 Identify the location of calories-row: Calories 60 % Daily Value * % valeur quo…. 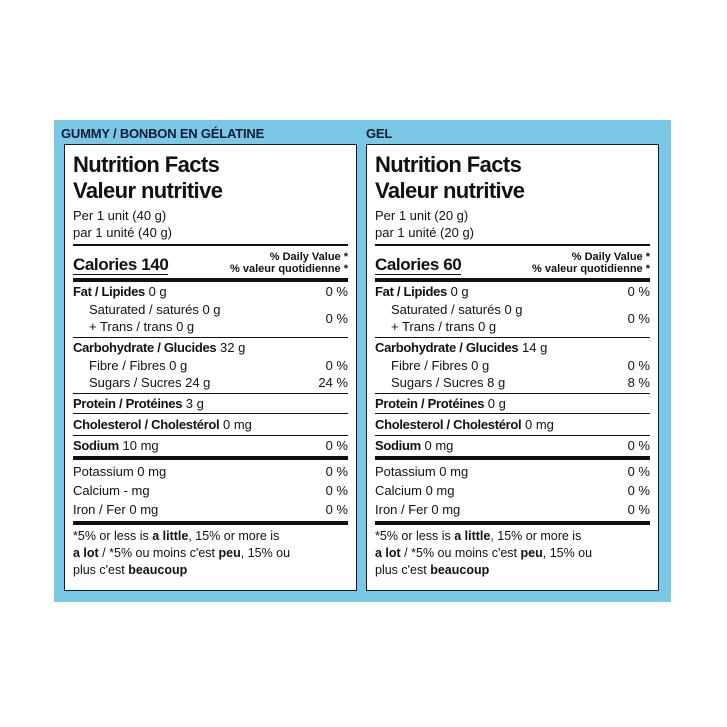
(512, 262).